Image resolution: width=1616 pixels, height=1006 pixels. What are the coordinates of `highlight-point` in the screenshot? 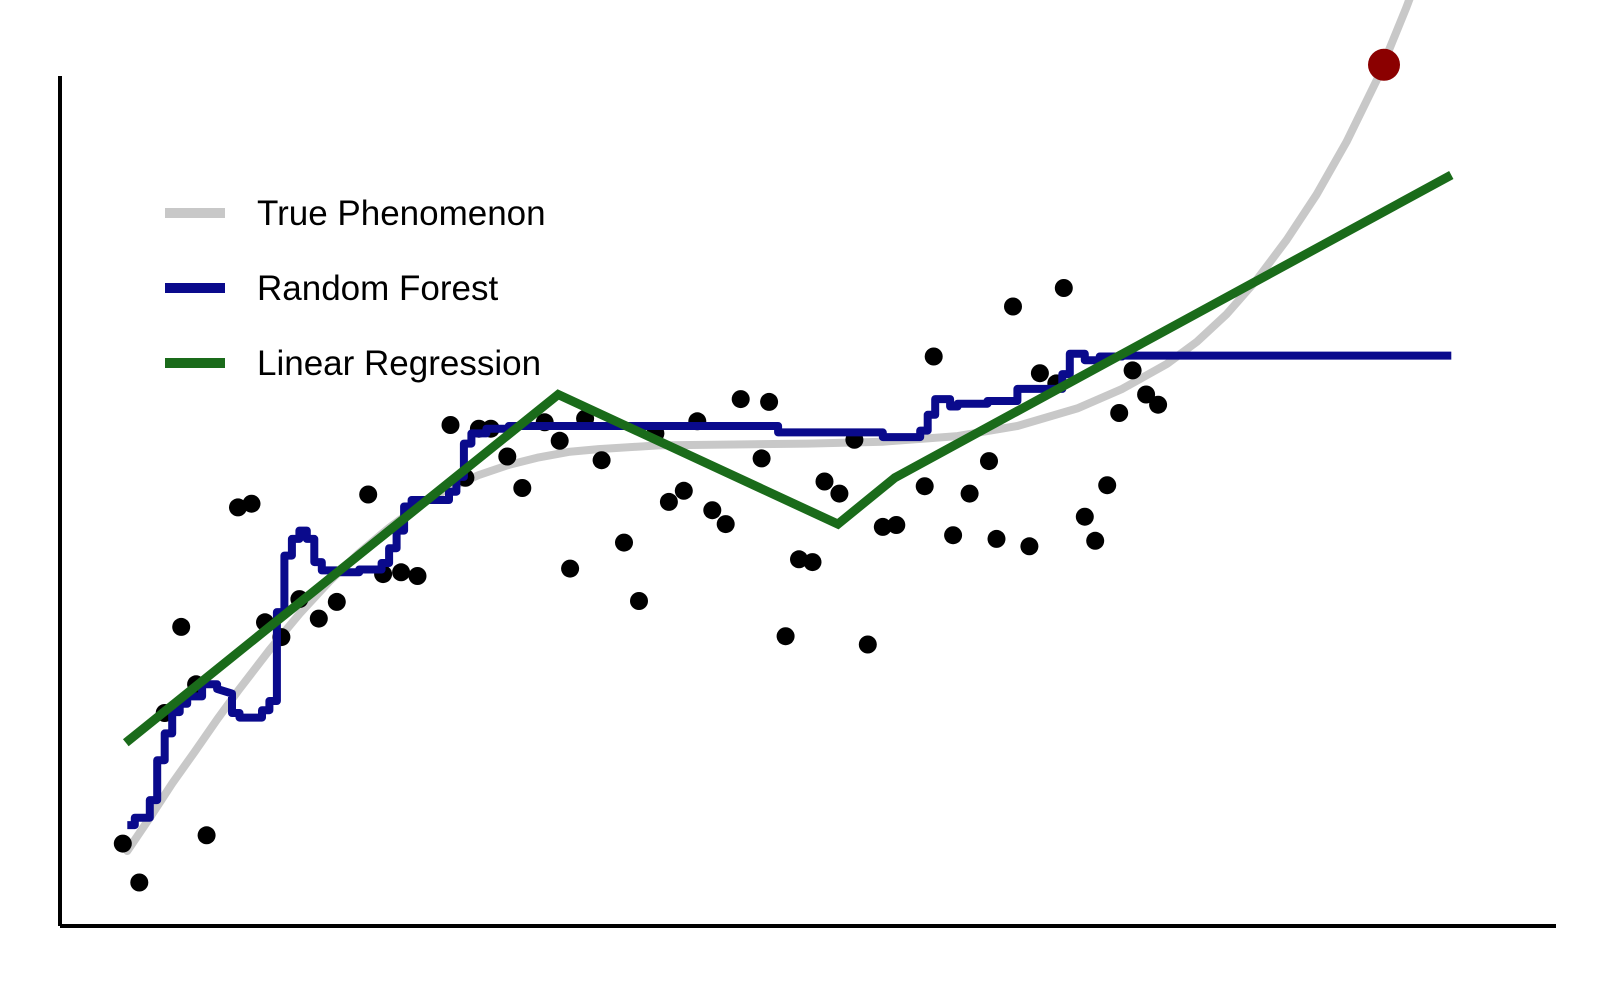 It's located at (1384, 64).